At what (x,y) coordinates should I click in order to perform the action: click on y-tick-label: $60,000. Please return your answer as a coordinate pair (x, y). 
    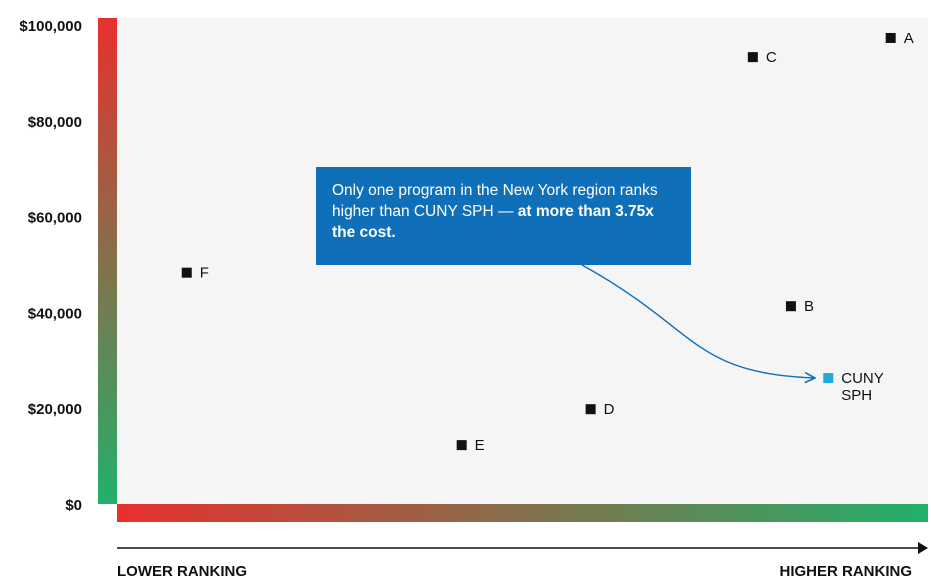
    Looking at the image, I should click on (55, 218).